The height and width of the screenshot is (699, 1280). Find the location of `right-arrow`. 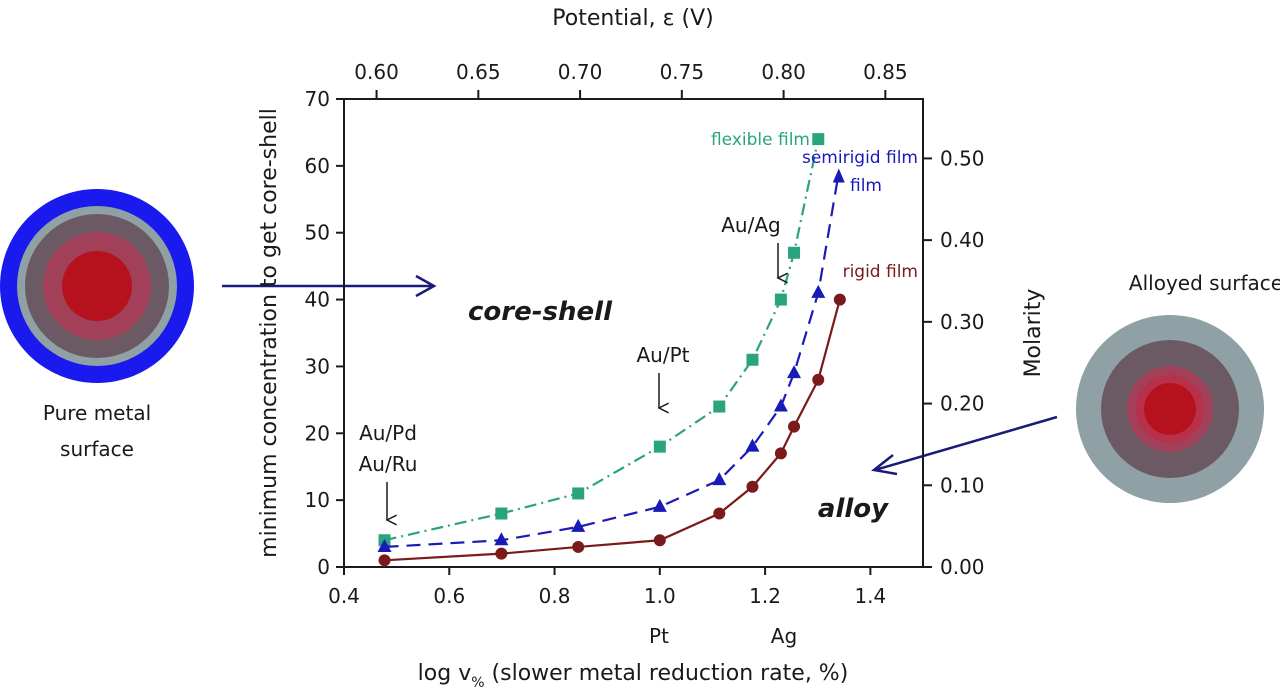

right-arrow is located at coordinates (964, 445).